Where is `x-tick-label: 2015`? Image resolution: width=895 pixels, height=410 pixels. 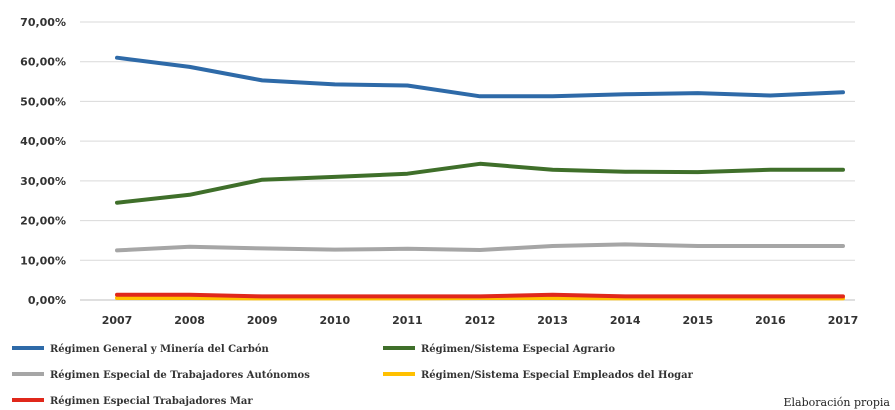 x-tick-label: 2015 is located at coordinates (697, 320).